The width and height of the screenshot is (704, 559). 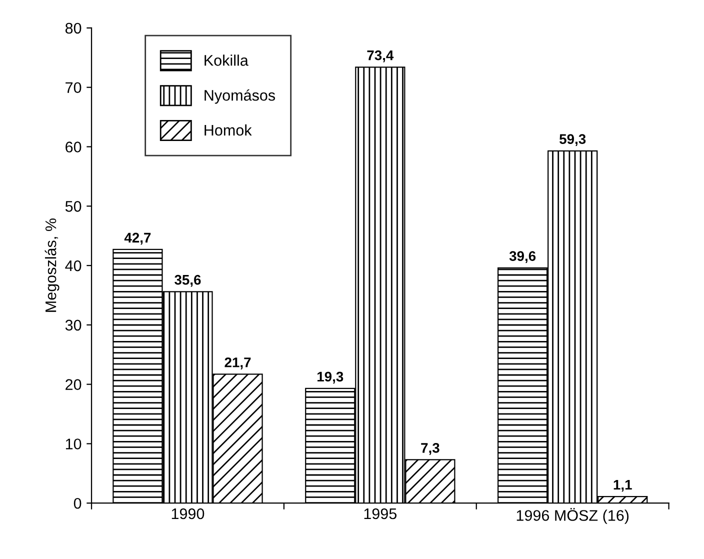 What do you see at coordinates (73, 206) in the screenshot?
I see `y-tick-label: 50` at bounding box center [73, 206].